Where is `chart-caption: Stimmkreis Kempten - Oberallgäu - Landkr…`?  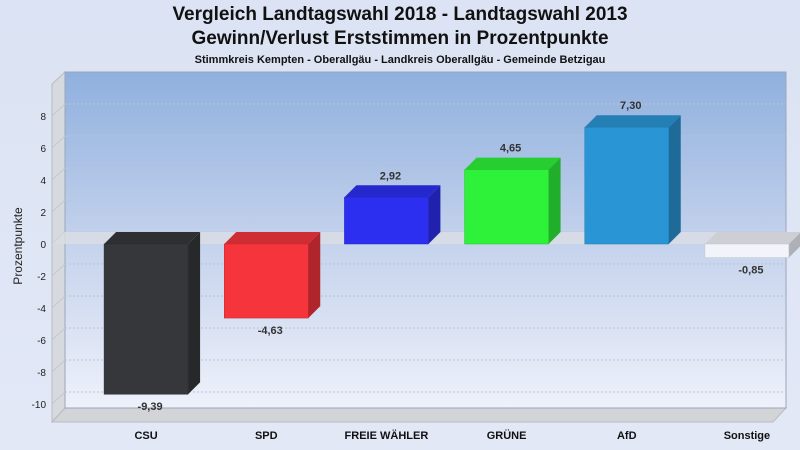 chart-caption: Stimmkreis Kempten - Oberallgäu - Landkr… is located at coordinates (400, 60).